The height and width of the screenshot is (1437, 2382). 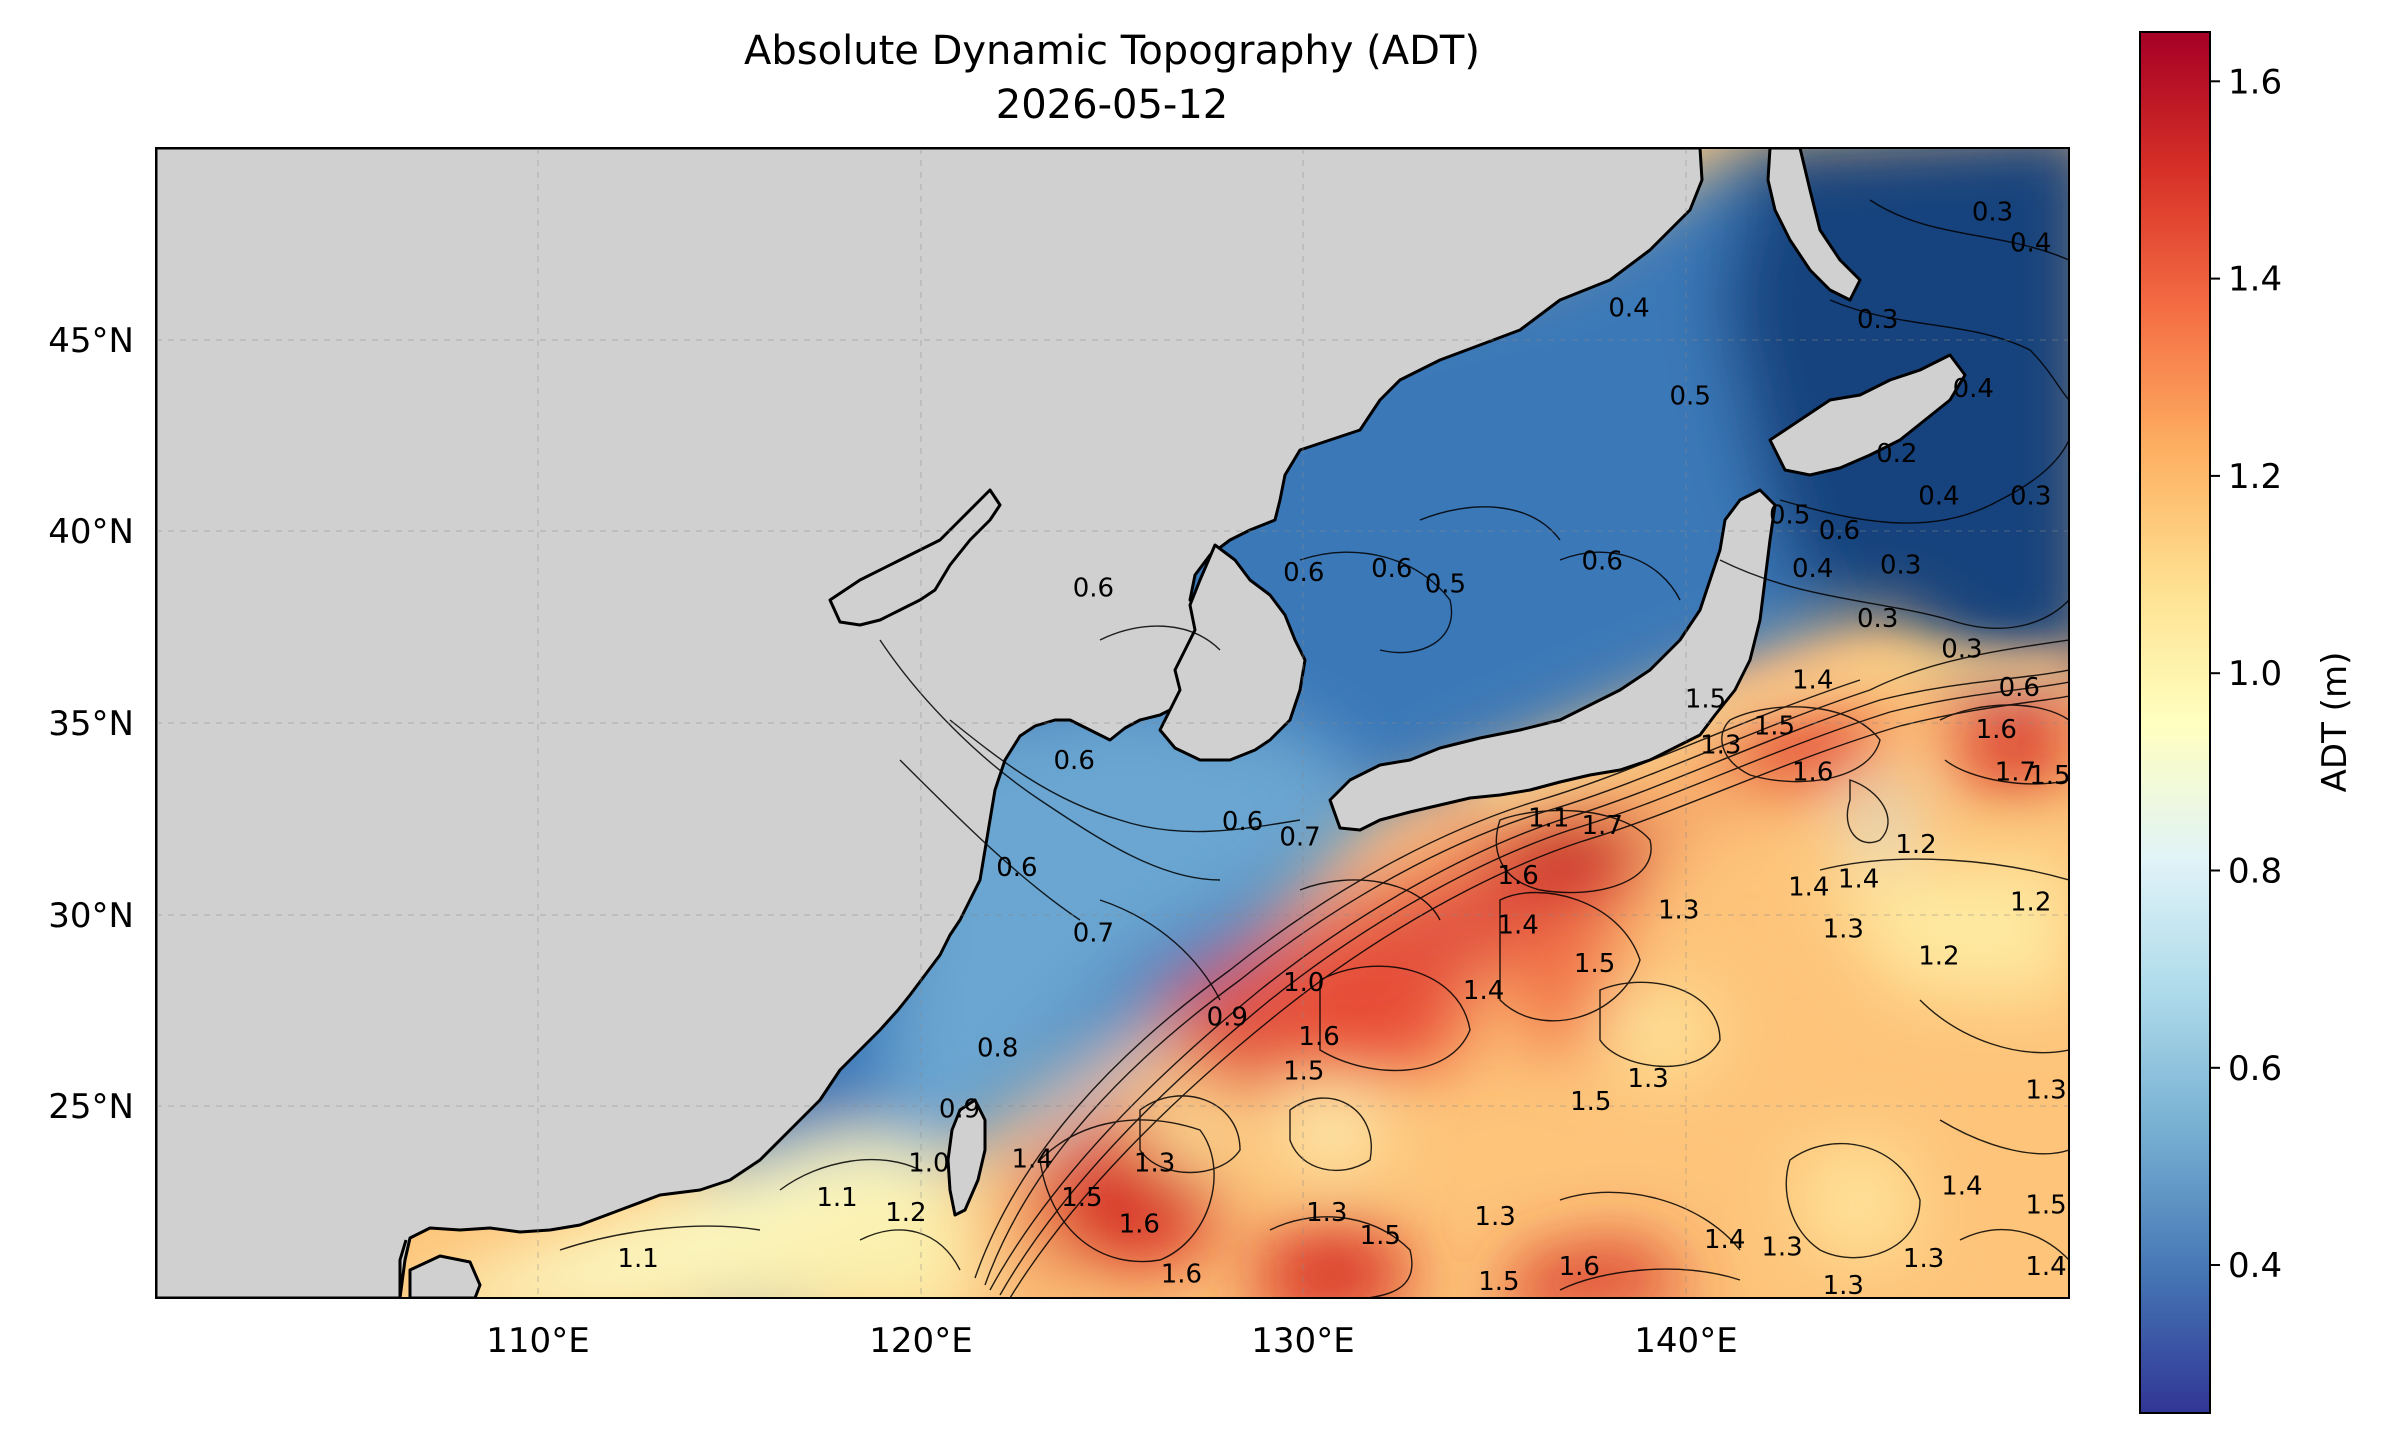 I want to click on hainan-island, so click(x=445, y=1276).